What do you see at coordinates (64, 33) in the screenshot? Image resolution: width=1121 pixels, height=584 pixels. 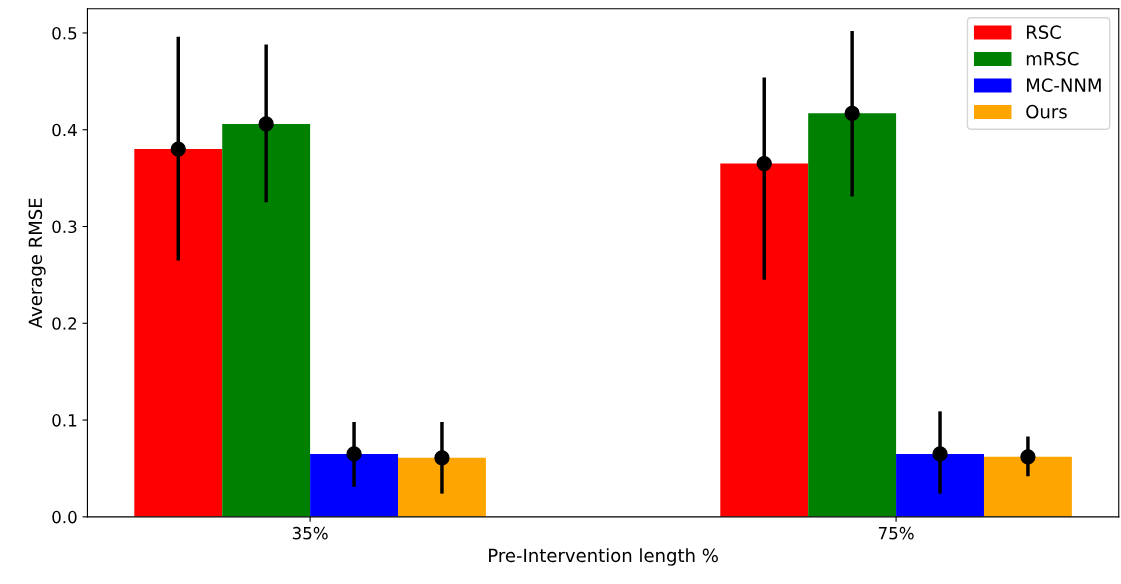 I see `y-tick-label: 0.5` at bounding box center [64, 33].